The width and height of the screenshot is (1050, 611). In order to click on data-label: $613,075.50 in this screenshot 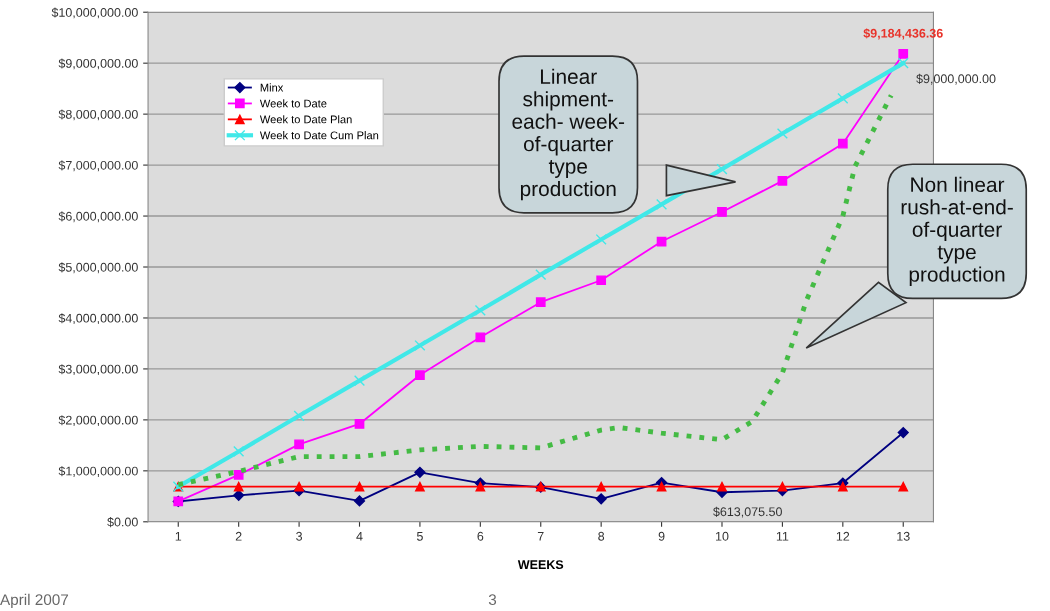, I will do `click(747, 512)`.